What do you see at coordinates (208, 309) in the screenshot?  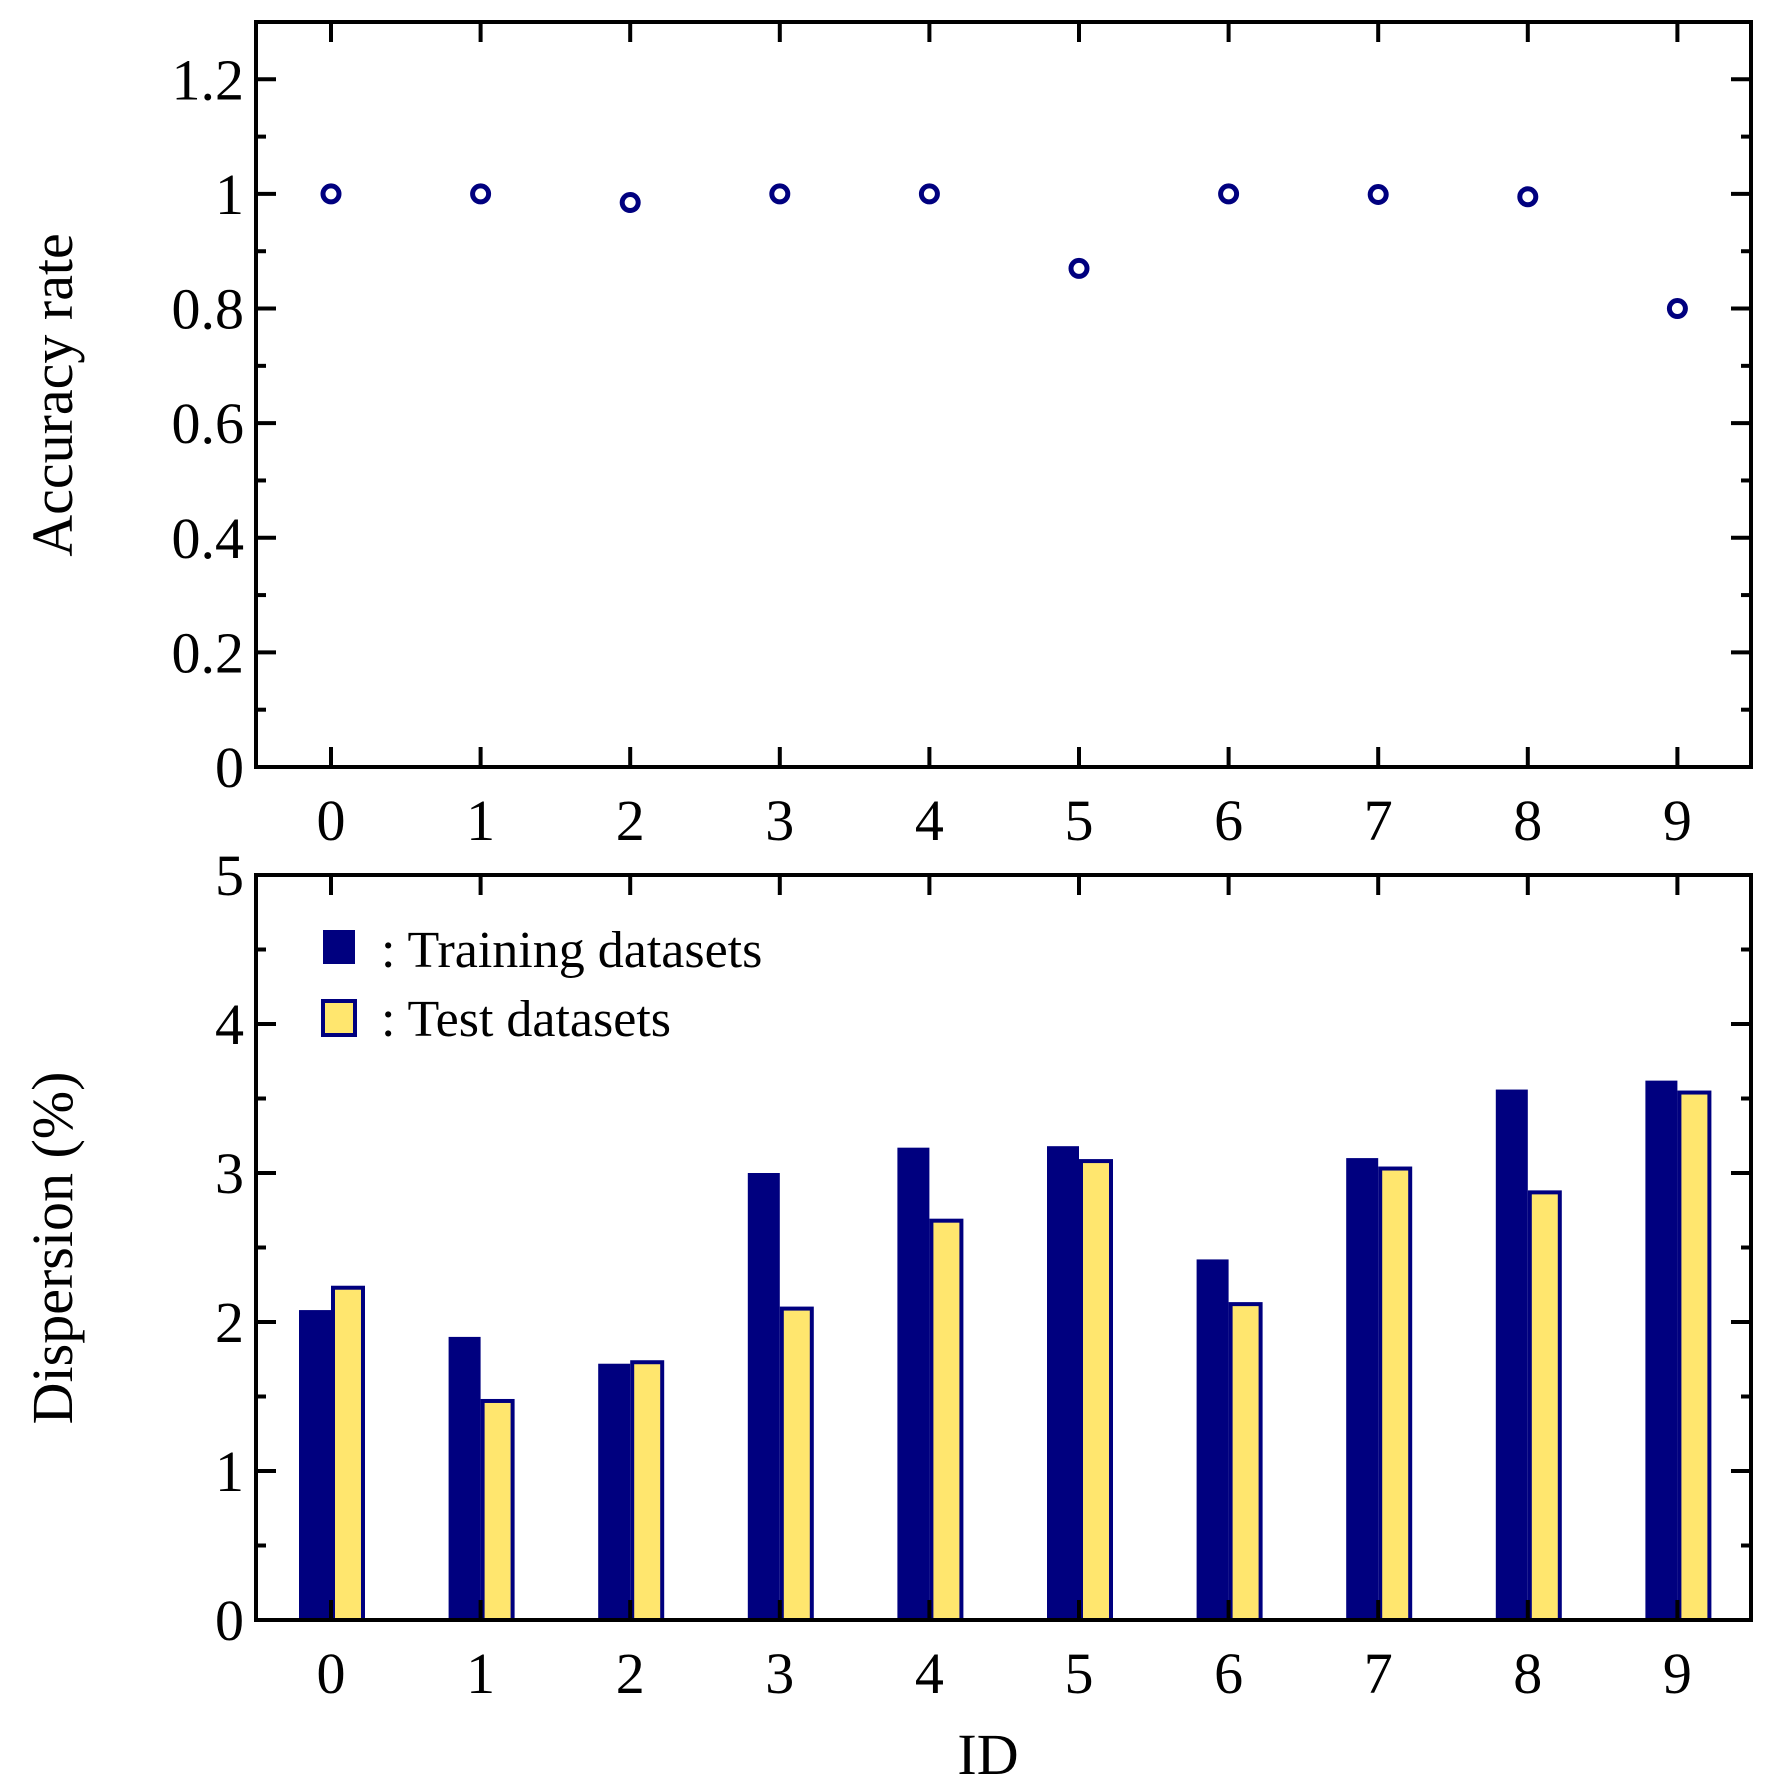 I see `y-tick-label: 0.8` at bounding box center [208, 309].